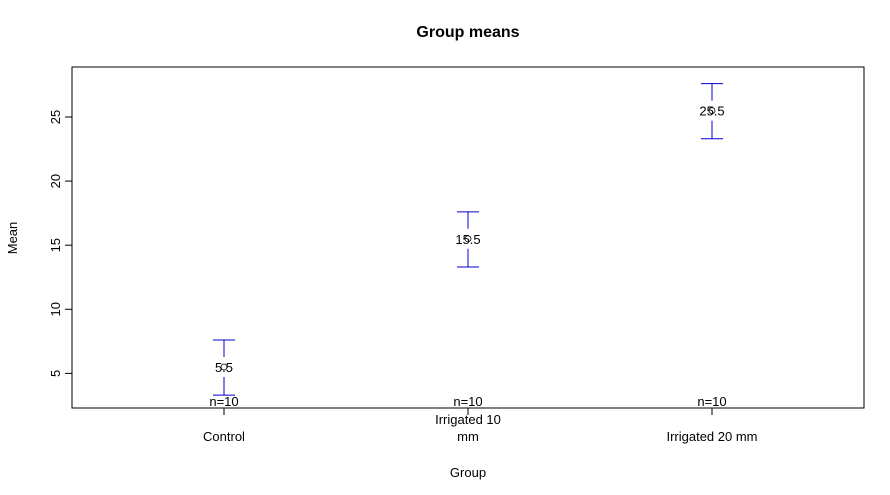 The height and width of the screenshot is (495, 890). What do you see at coordinates (12, 238) in the screenshot?
I see `y-axis-label: Mean` at bounding box center [12, 238].